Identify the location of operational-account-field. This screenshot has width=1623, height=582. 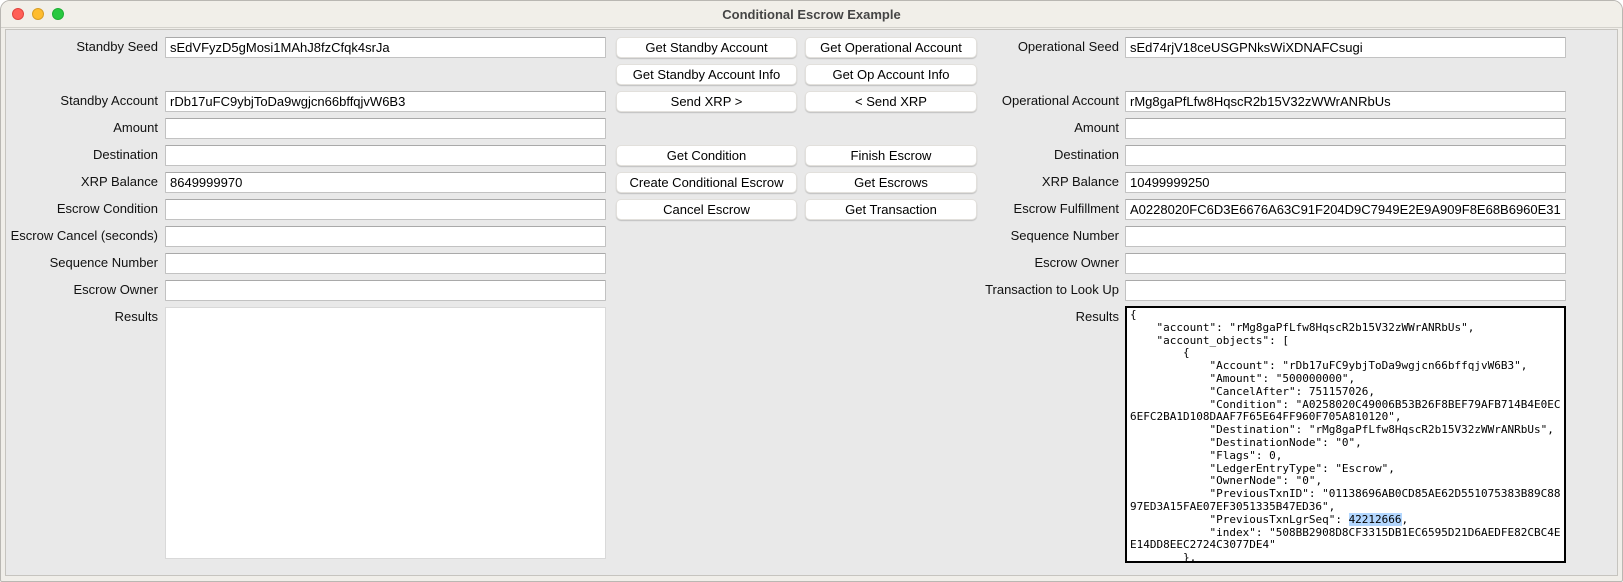
(1345, 101).